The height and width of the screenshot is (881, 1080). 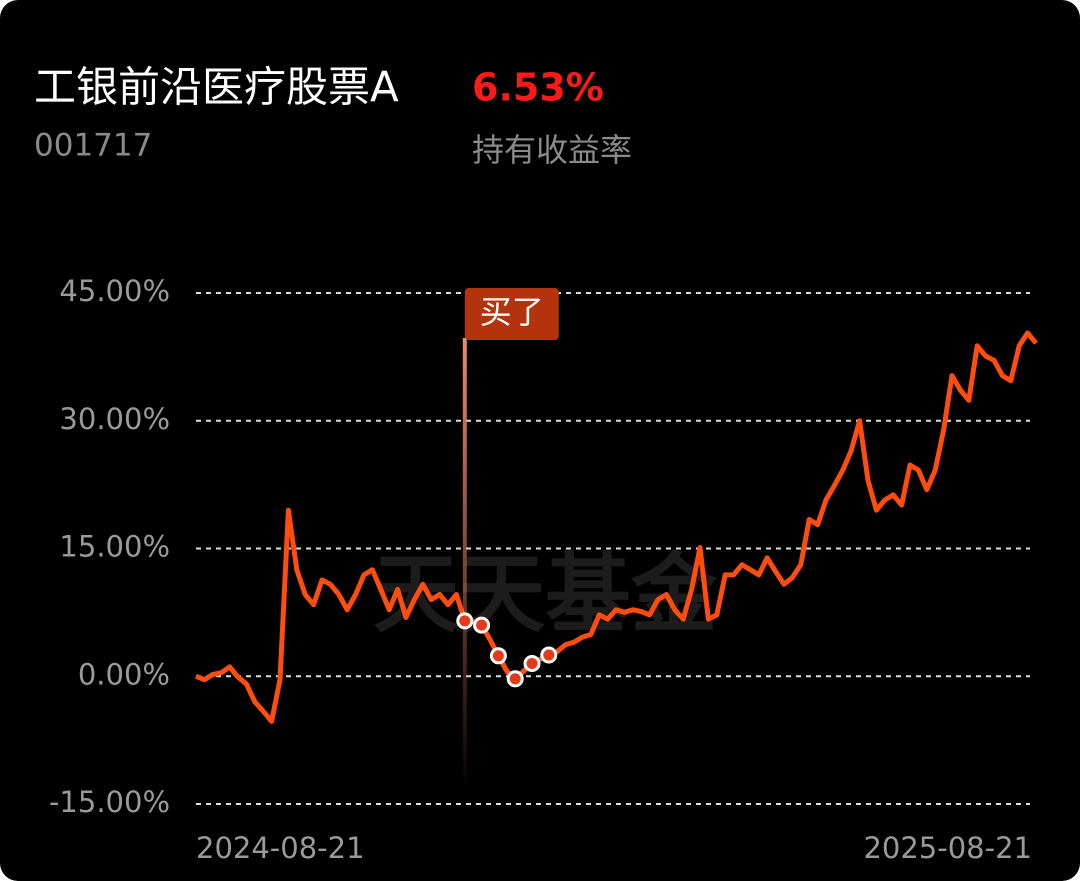 I want to click on return-caption: 持有收益率, so click(x=552, y=150).